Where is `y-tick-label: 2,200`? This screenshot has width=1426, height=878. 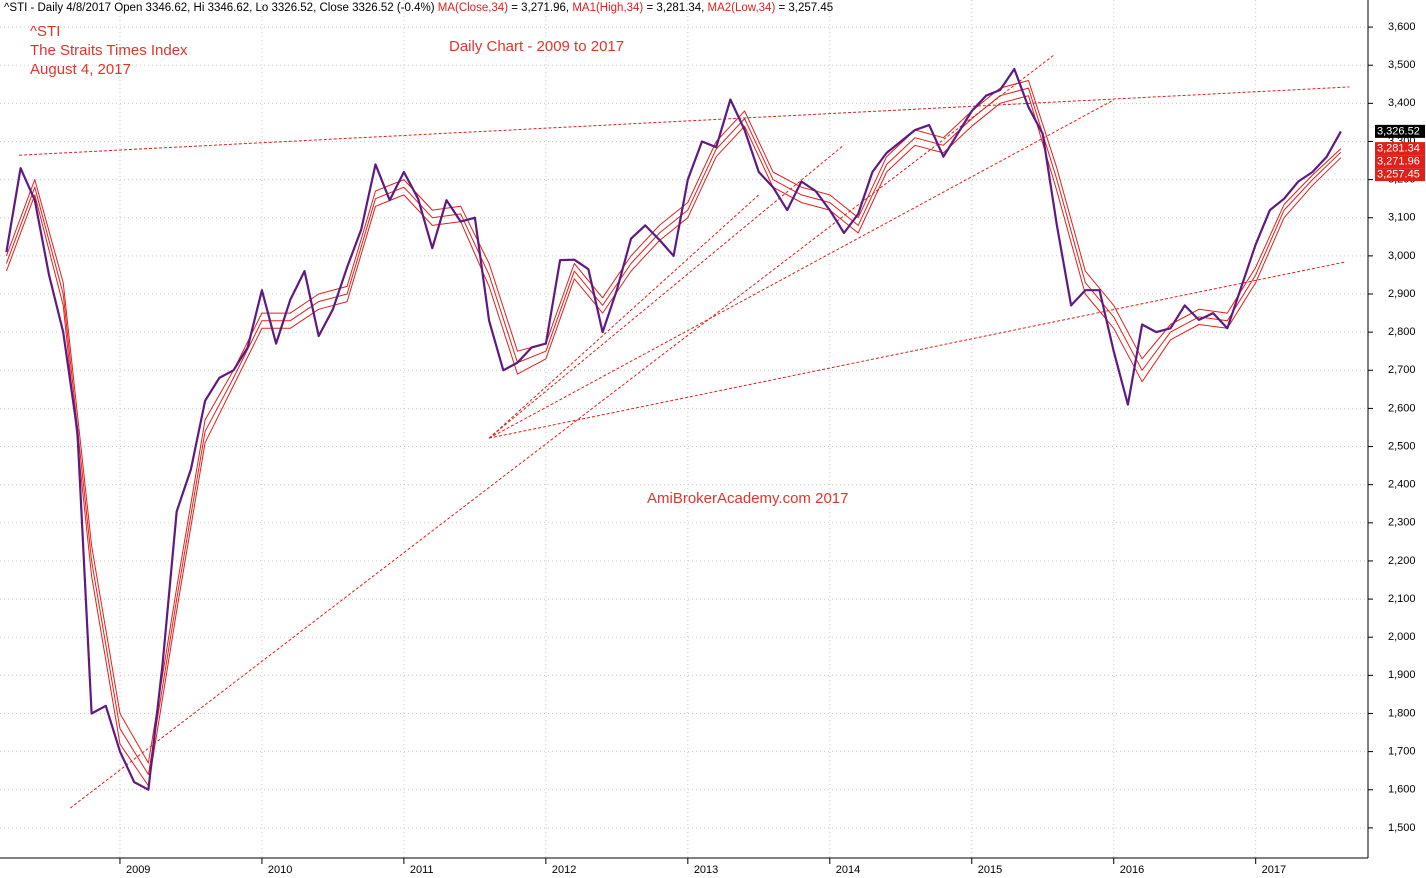
y-tick-label: 2,200 is located at coordinates (1402, 561).